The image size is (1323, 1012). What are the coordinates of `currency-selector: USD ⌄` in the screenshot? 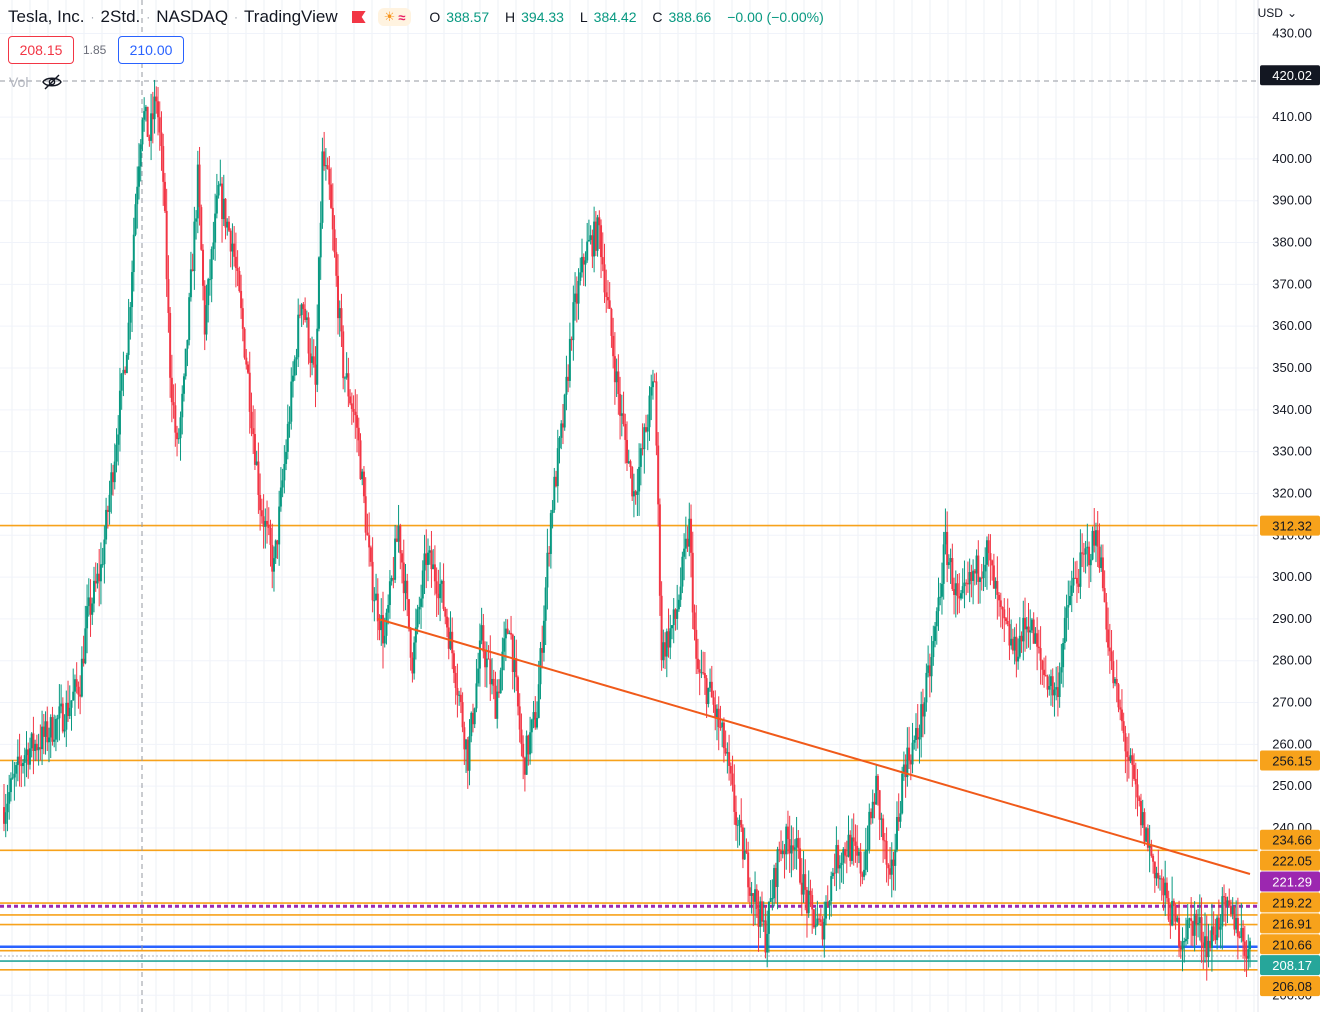 It's located at (1277, 13).